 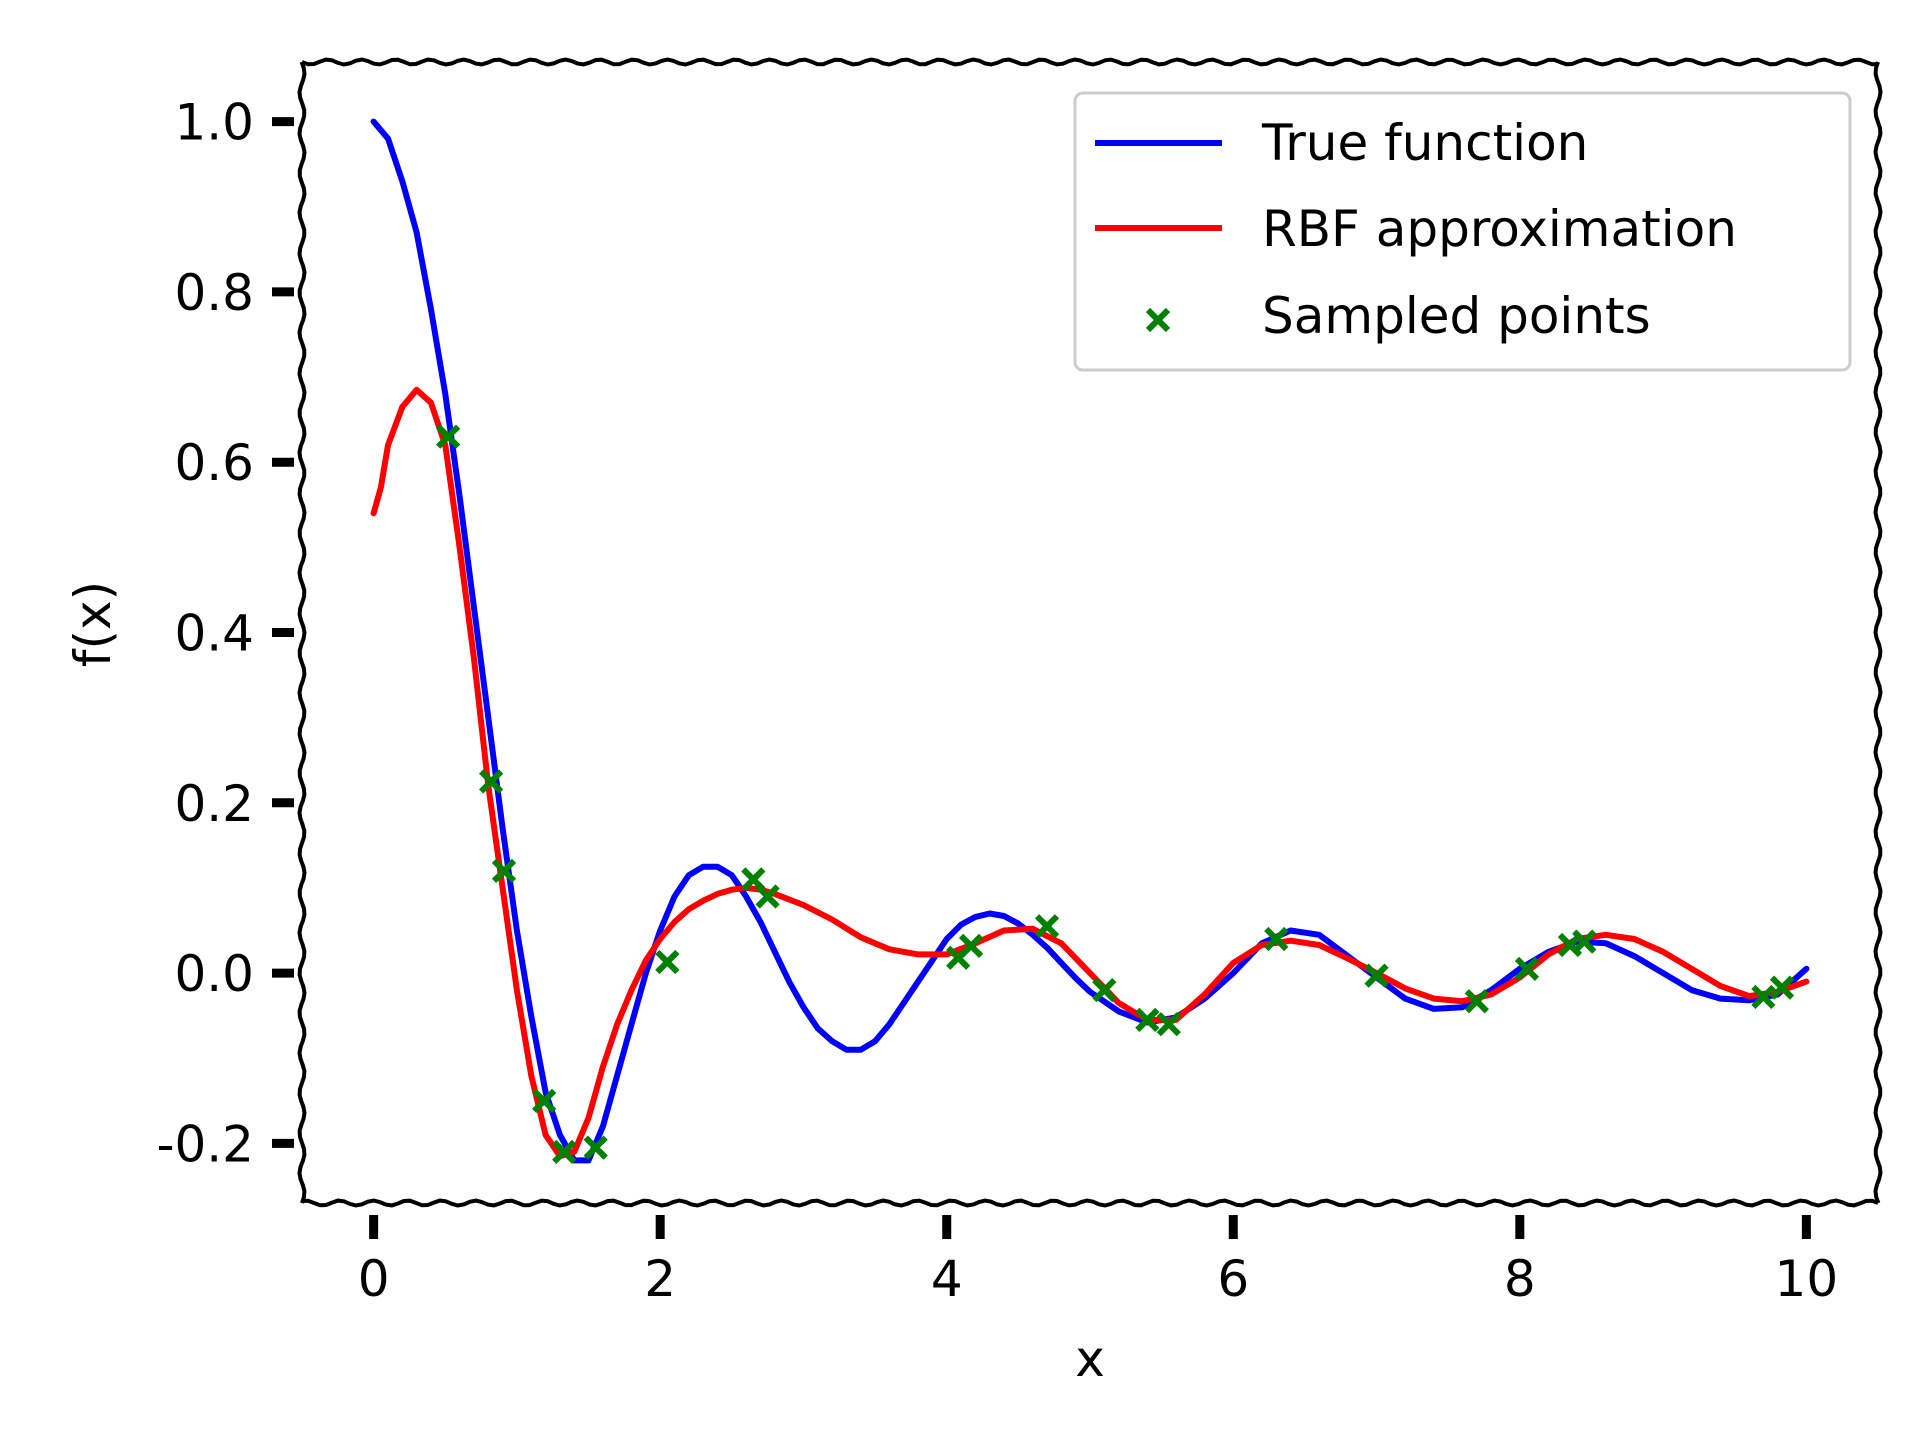 I want to click on x-tick-label: 0, so click(x=374, y=1279).